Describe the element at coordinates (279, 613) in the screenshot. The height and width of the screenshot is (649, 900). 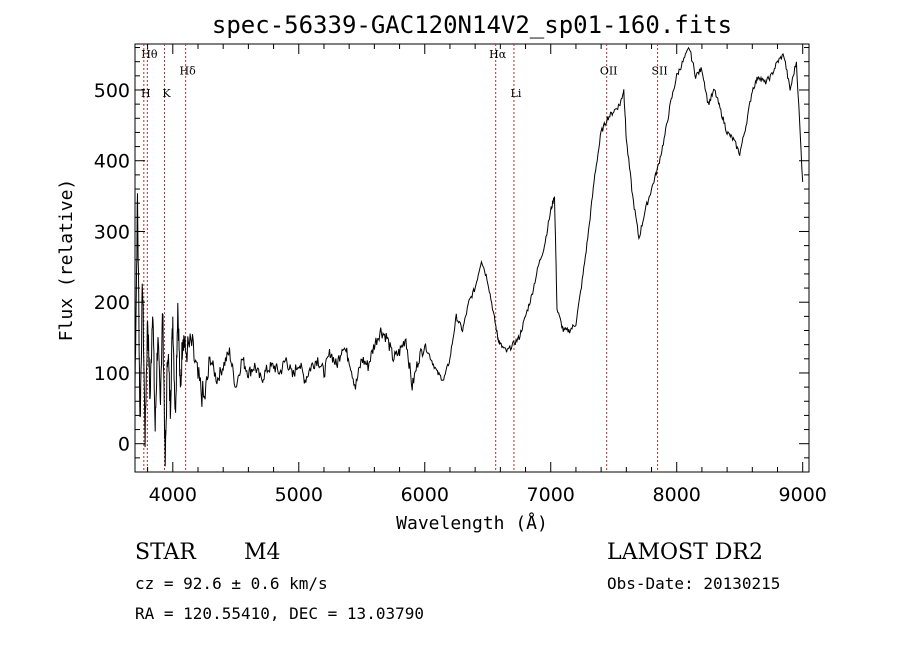
I see `coordinates: RA = 120.55410, DEC = 13.03790` at that location.